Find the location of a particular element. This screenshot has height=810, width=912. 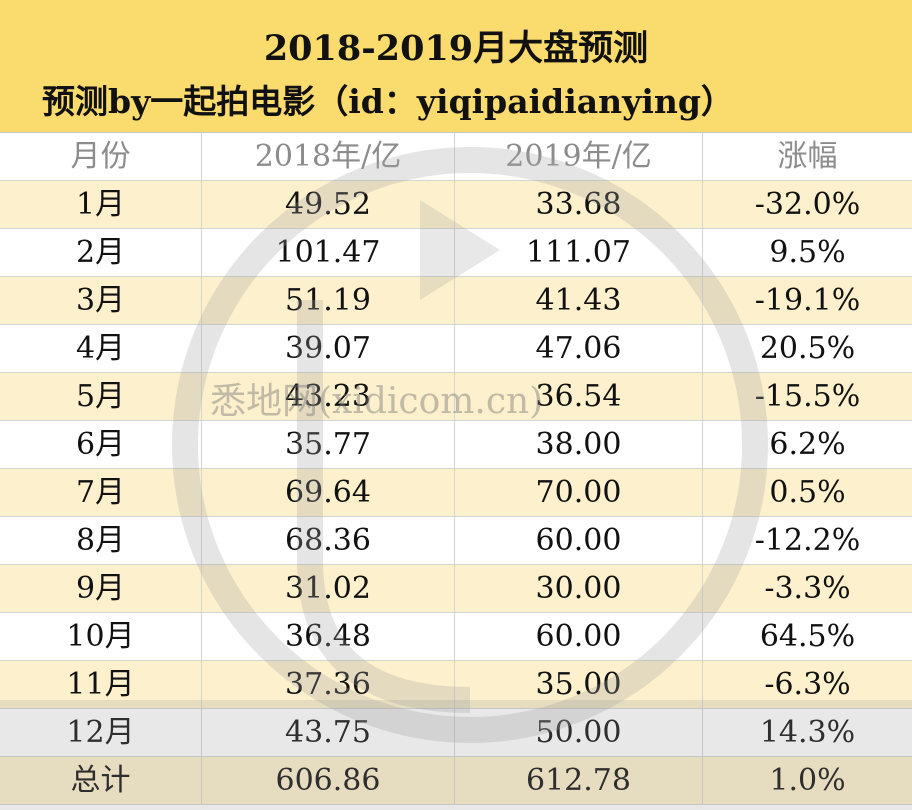

table-row: 1月 49.52 33.68 -32.0% is located at coordinates (456, 205).